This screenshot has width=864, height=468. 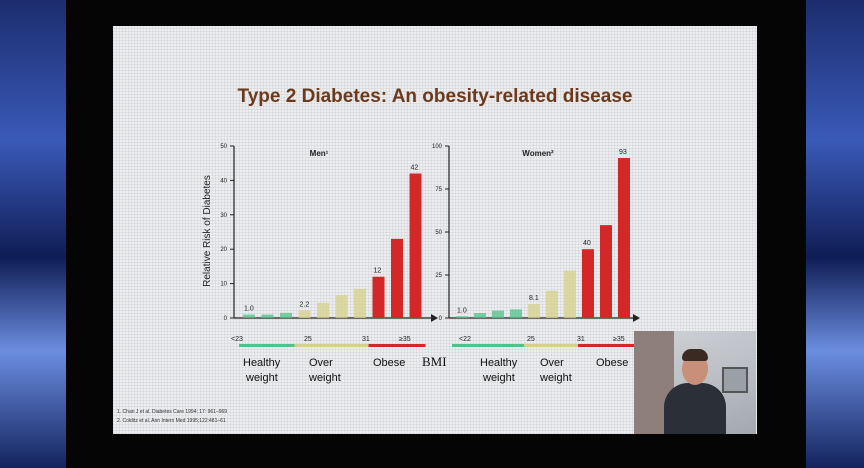 I want to click on x-tick-label: <23, so click(x=237, y=339).